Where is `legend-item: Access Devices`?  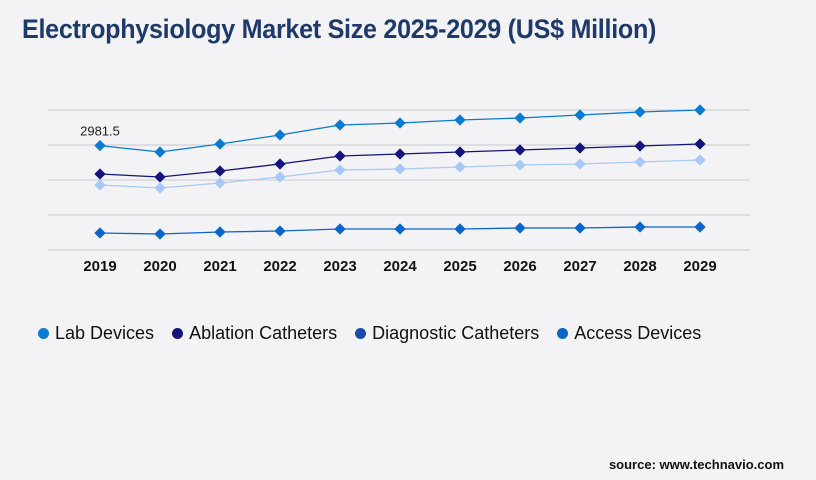 legend-item: Access Devices is located at coordinates (629, 333).